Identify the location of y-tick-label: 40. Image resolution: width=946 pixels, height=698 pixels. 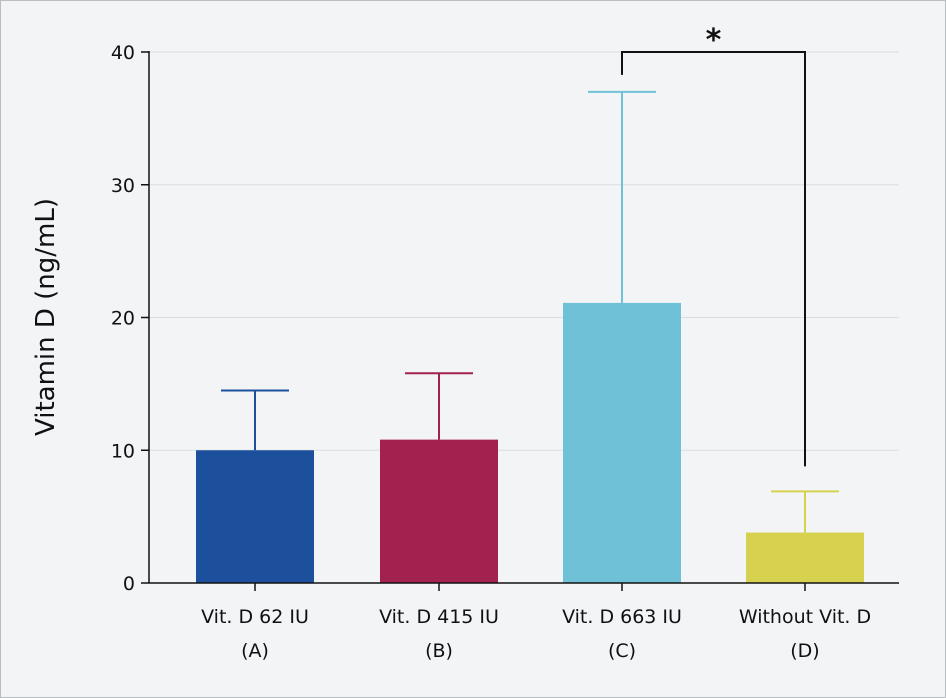
(123, 53).